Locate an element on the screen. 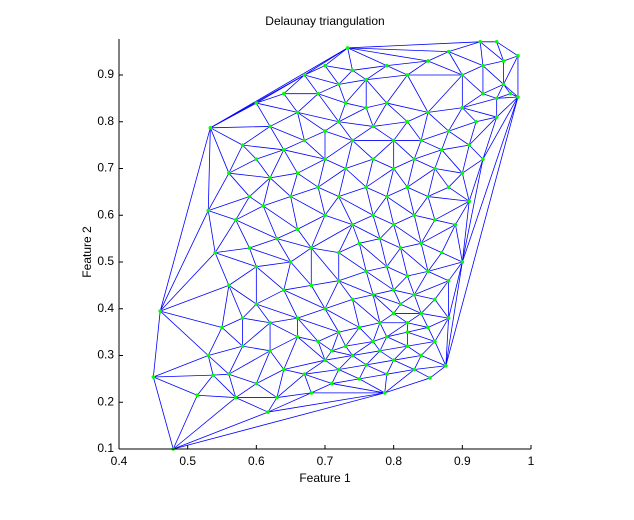 Image resolution: width=634 pixels, height=520 pixels. x-axis-label: Feature 1 is located at coordinates (325, 478).